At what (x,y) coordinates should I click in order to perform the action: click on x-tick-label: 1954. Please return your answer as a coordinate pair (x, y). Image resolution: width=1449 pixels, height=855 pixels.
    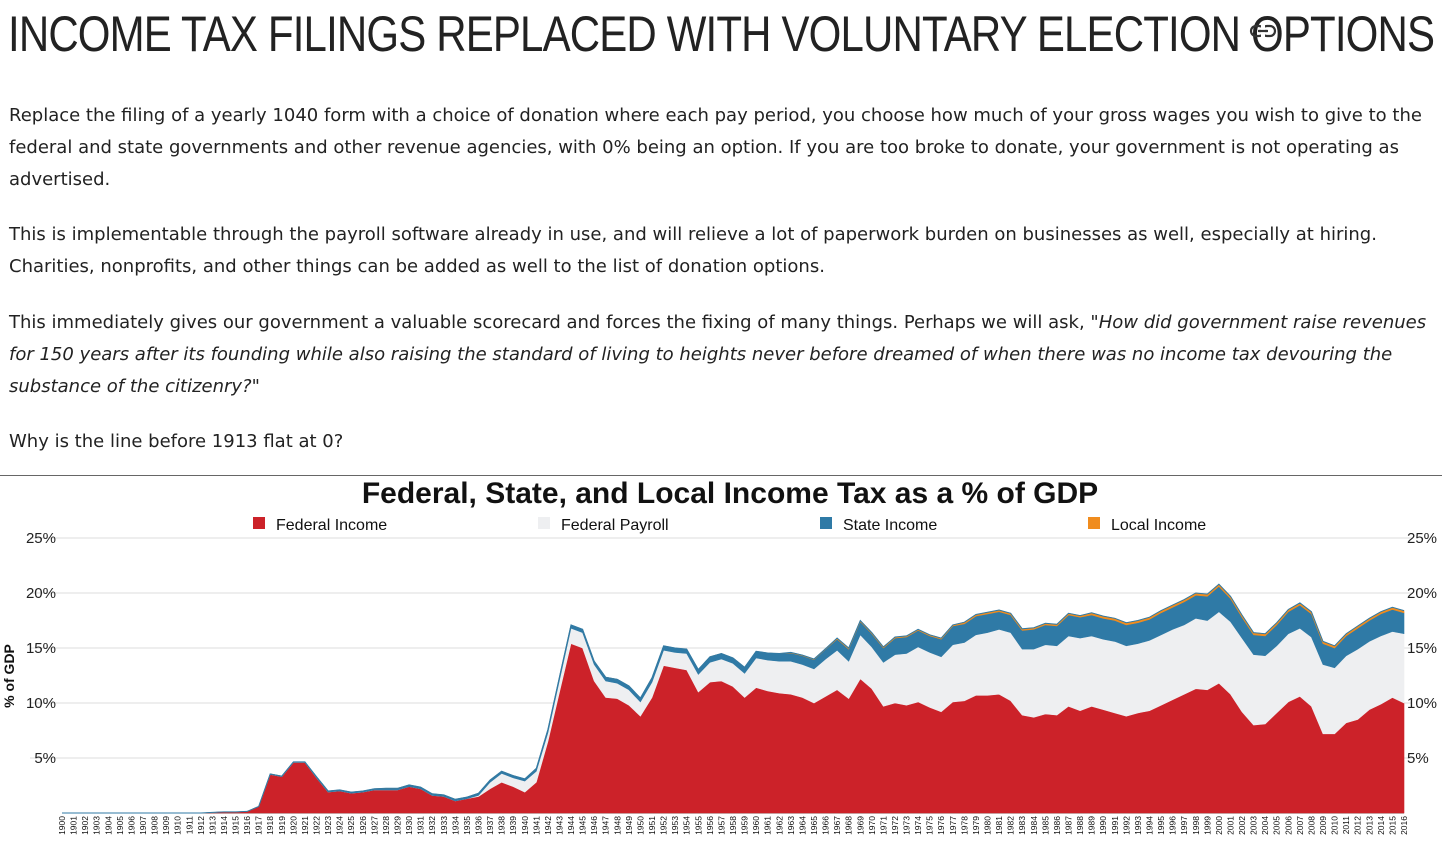
    Looking at the image, I should click on (687, 825).